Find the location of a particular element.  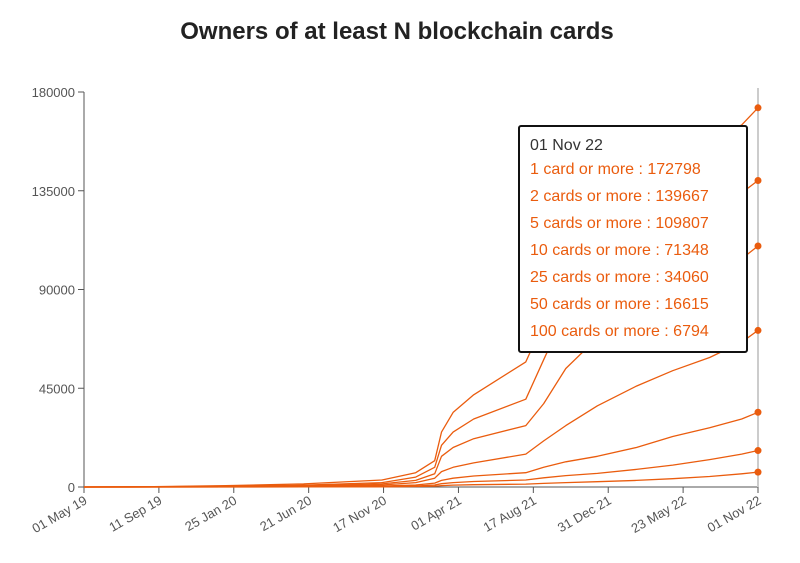

x-tick-label: 17 Aug 21 is located at coordinates (510, 514).